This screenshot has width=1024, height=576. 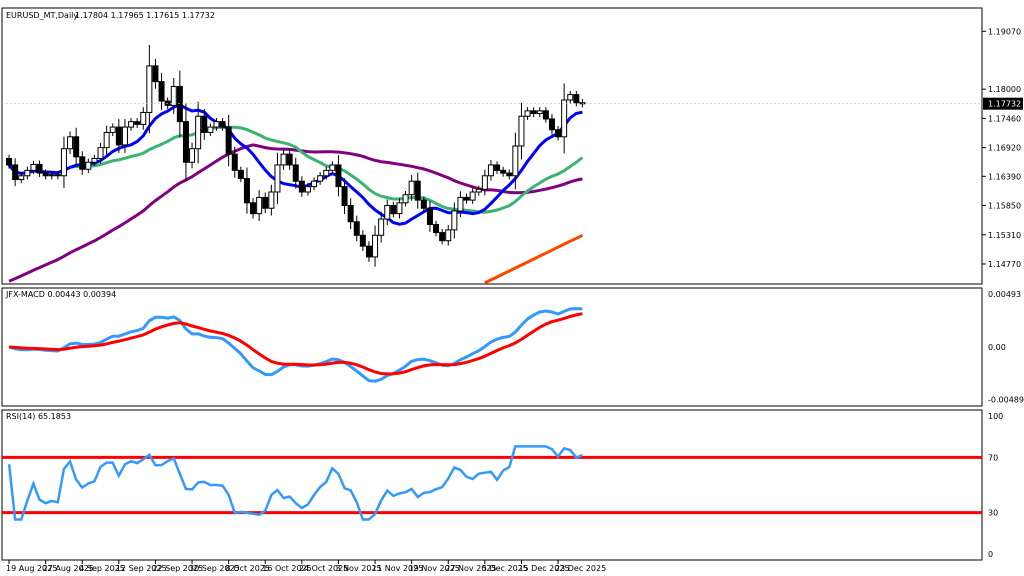 I want to click on x-tick-label: 24 Oct 2025, so click(x=323, y=568).